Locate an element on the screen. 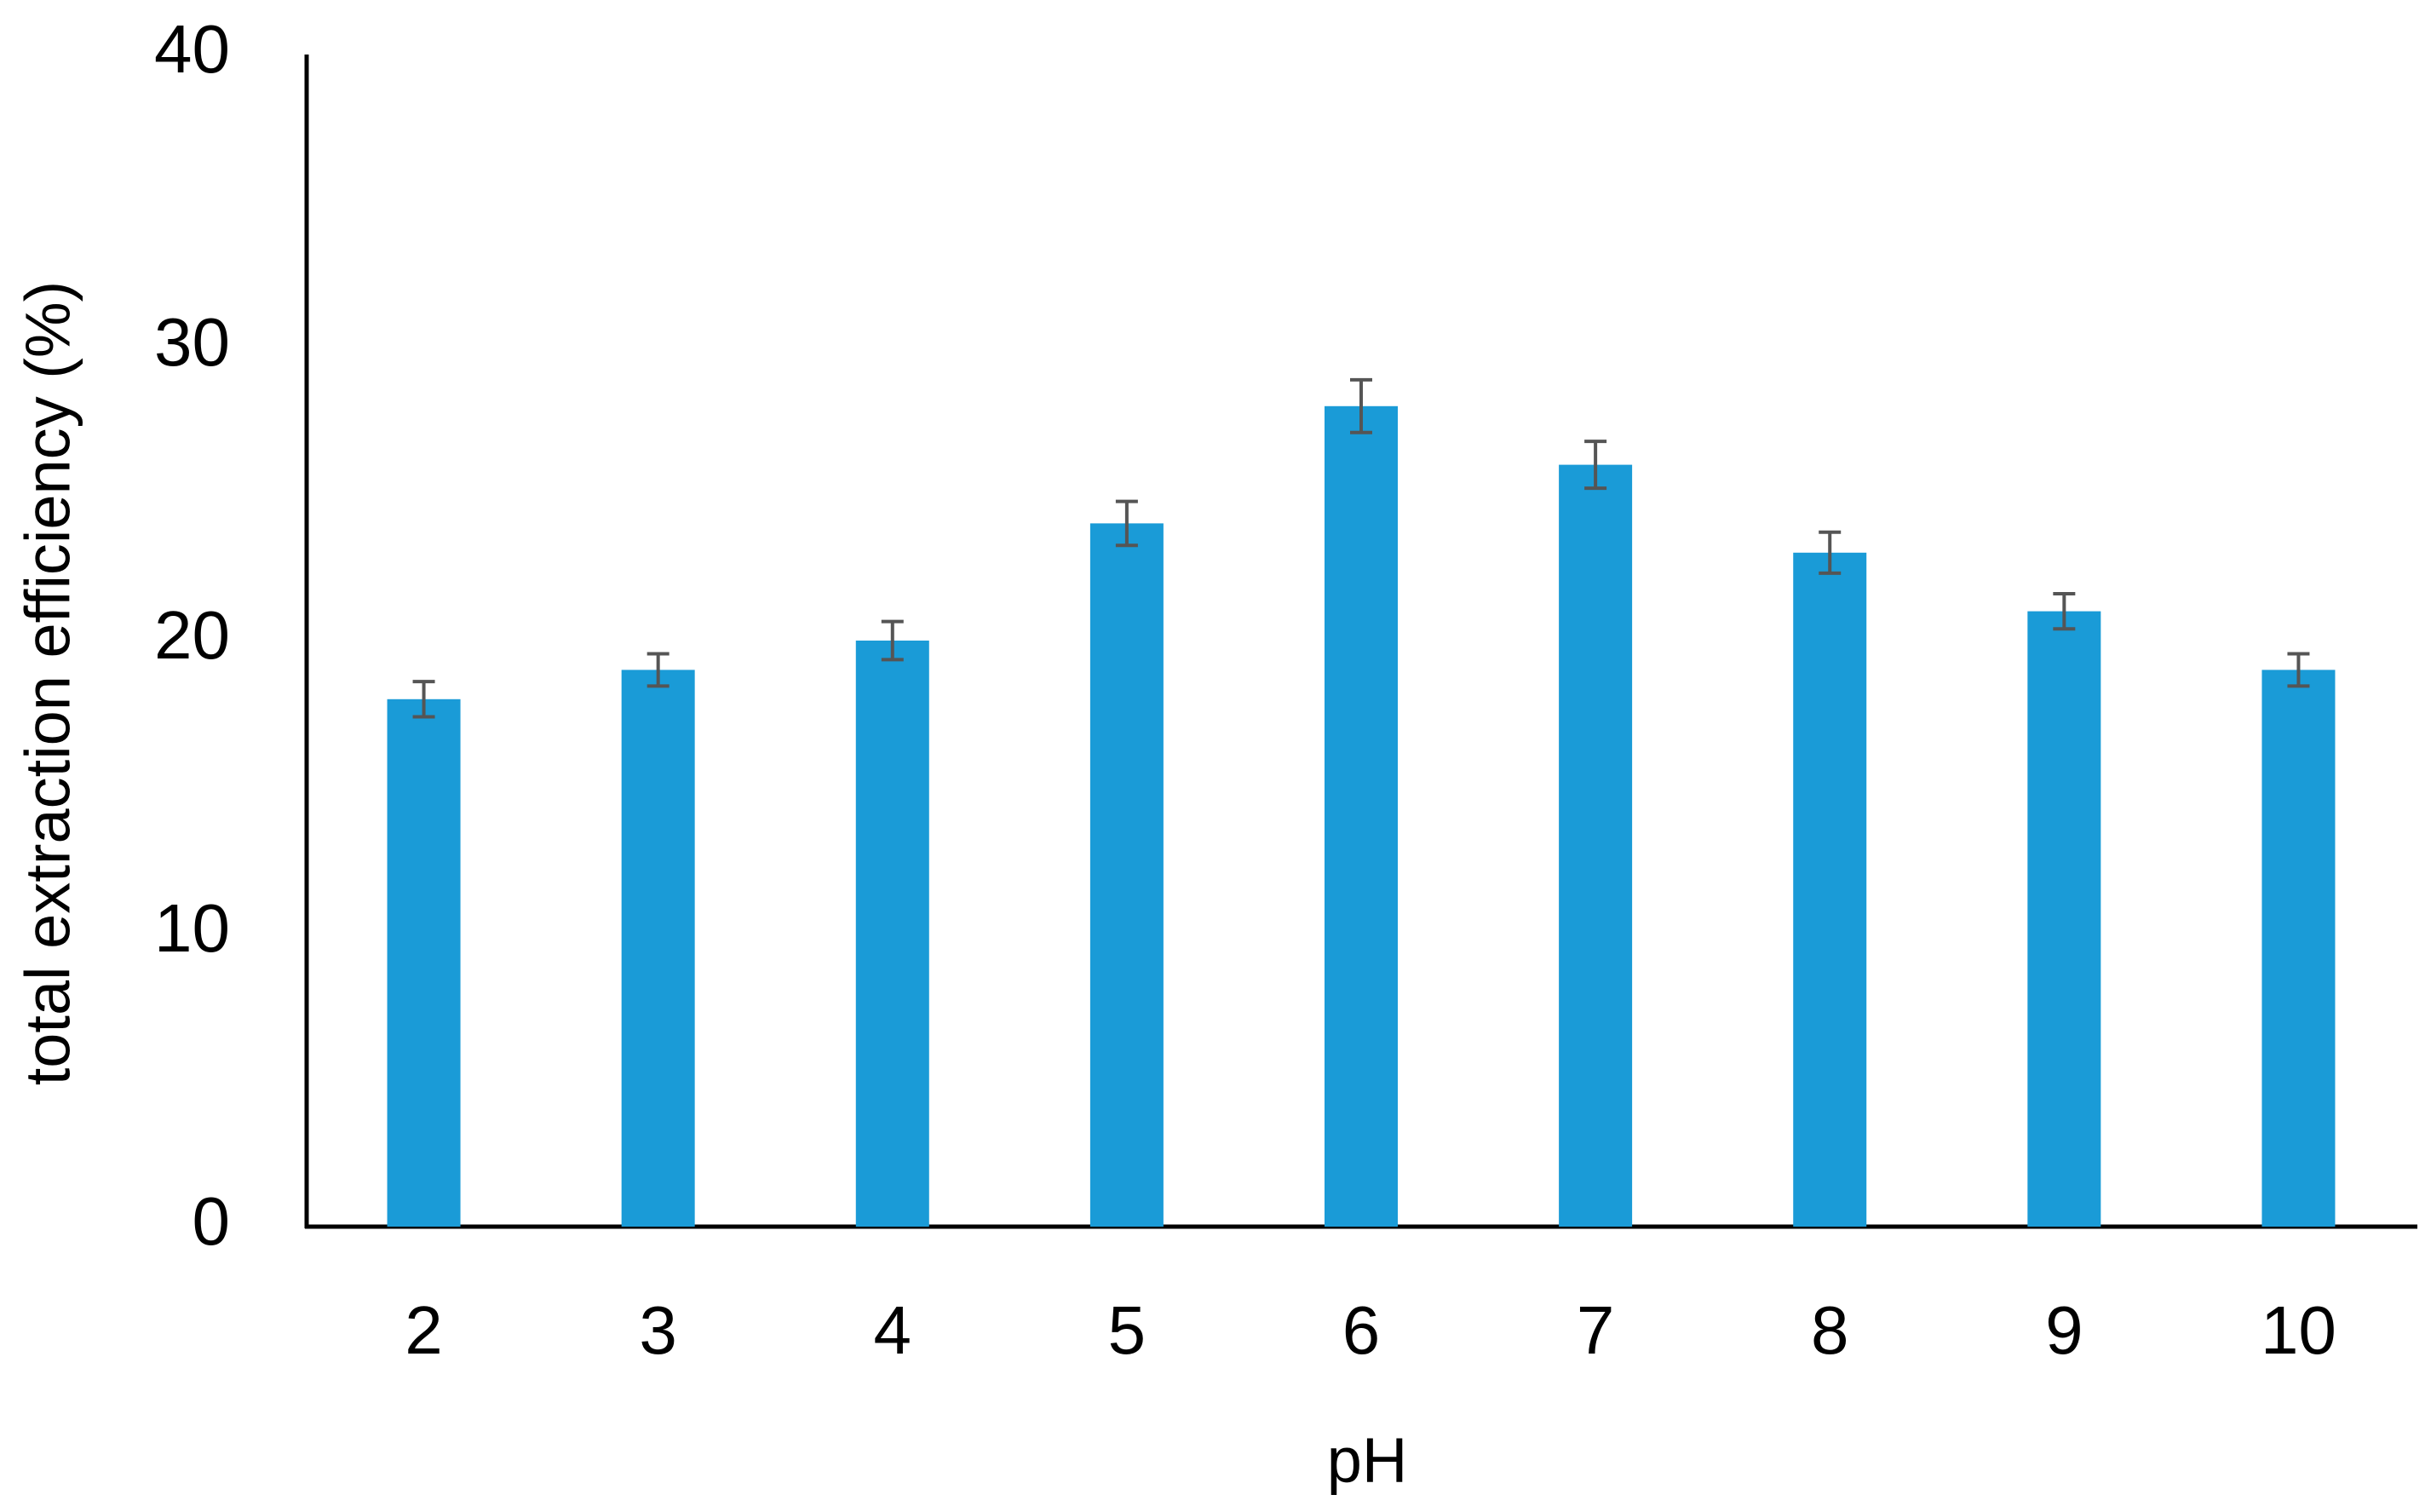 Image resolution: width=2431 pixels, height=1512 pixels. x-axis-title: pH is located at coordinates (1367, 1460).